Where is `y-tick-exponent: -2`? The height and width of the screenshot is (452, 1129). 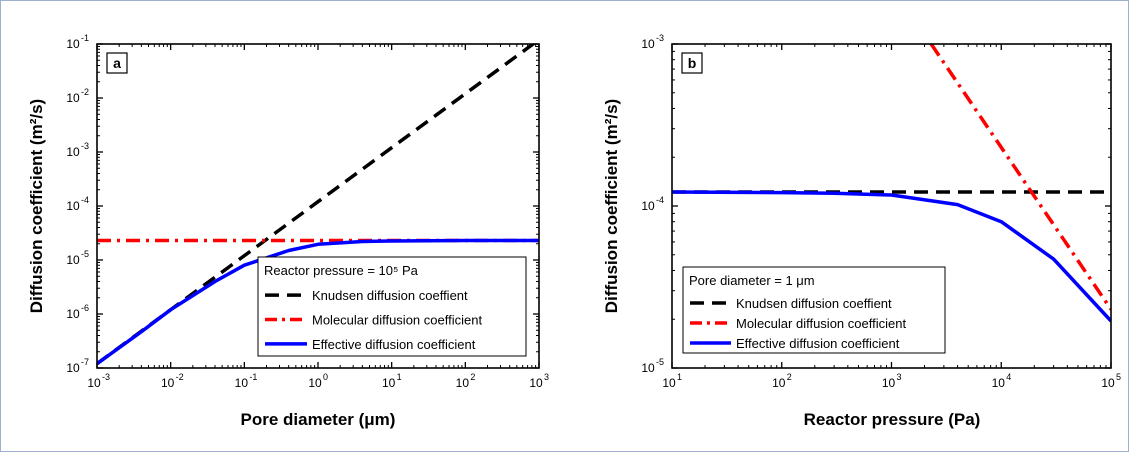
y-tick-exponent: -2 is located at coordinates (85, 92).